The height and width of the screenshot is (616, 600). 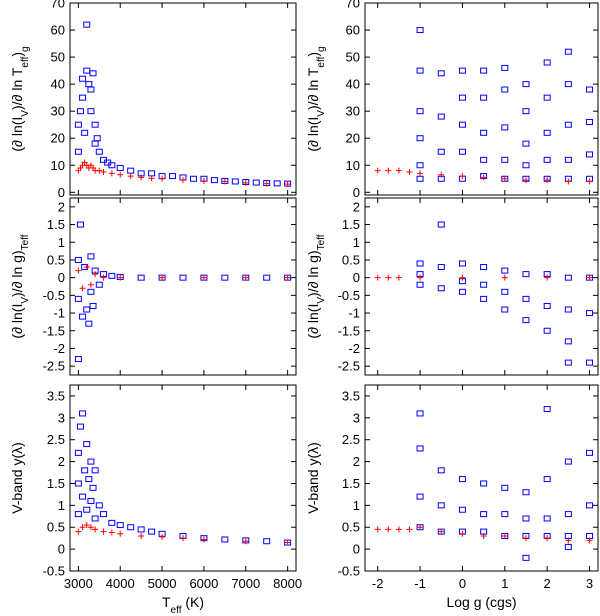 What do you see at coordinates (353, 57) in the screenshot?
I see `y-tick-label: 50` at bounding box center [353, 57].